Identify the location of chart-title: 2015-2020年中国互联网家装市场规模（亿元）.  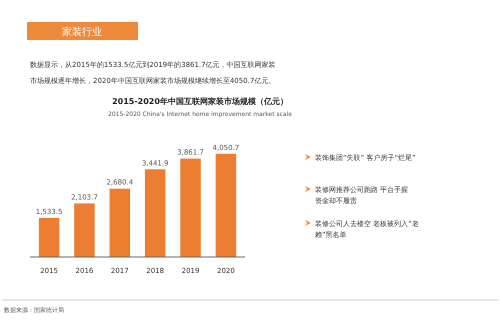
(200, 101).